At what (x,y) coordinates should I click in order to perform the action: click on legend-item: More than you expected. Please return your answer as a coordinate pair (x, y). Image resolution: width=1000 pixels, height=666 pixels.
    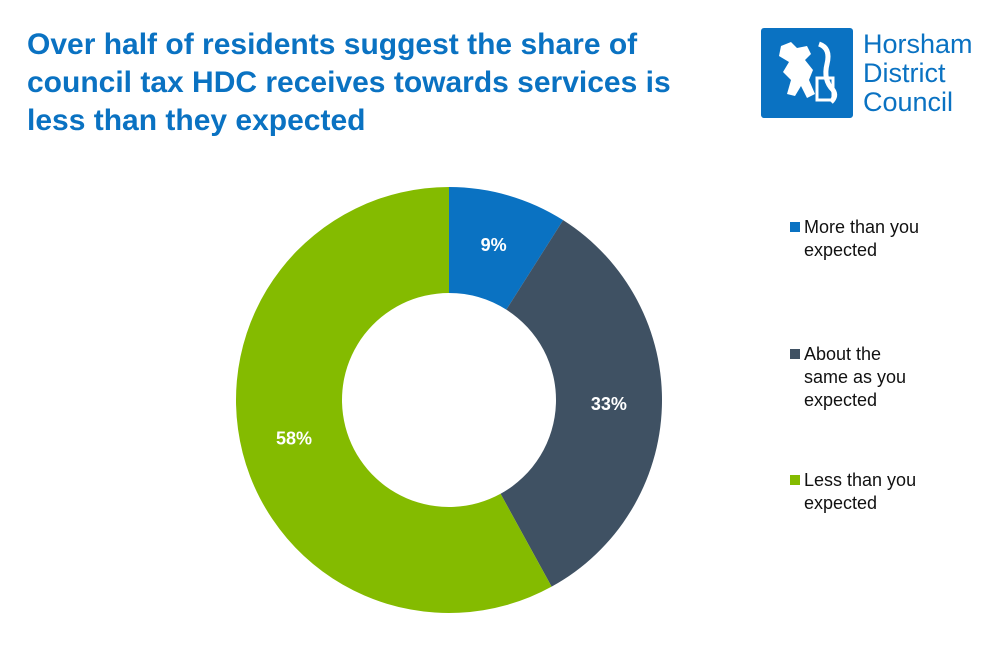
    Looking at the image, I should click on (867, 239).